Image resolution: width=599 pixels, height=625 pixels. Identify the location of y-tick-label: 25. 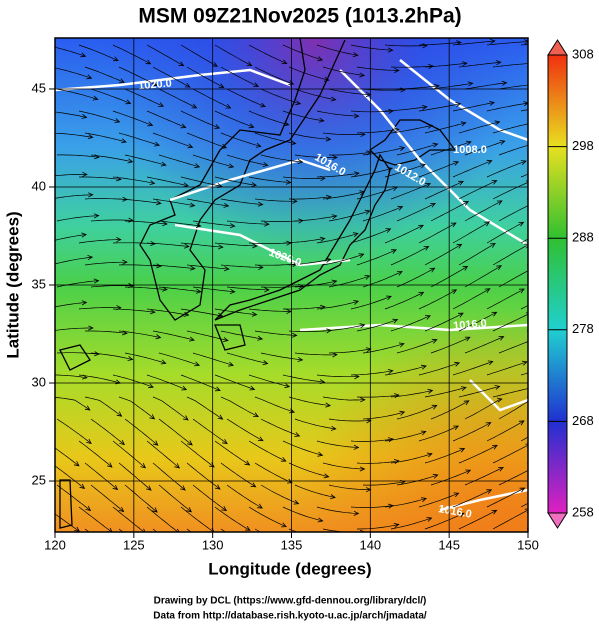
(39, 479).